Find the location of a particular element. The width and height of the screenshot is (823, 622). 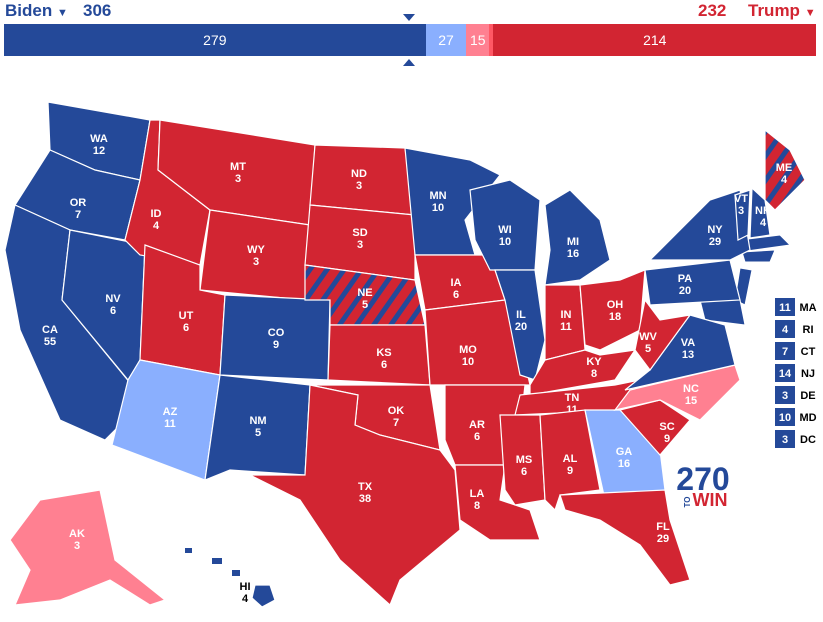

state-abbr: AK is located at coordinates (77, 534).